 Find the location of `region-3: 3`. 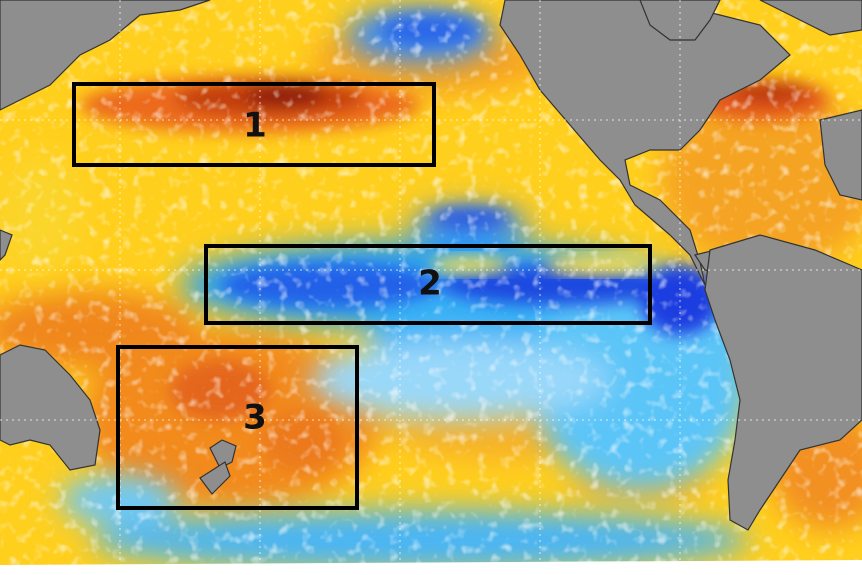

region-3: 3 is located at coordinates (237, 427).